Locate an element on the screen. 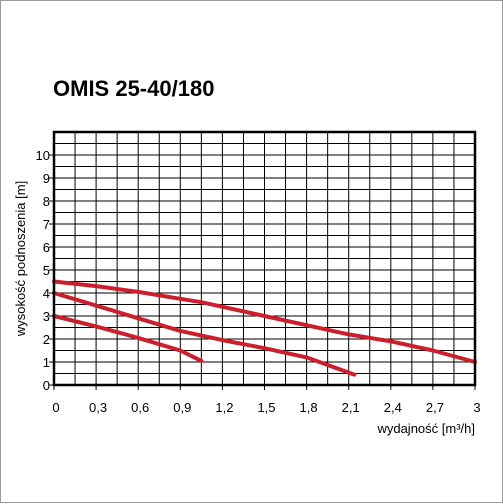  x-tick-labels: 0 0,3 0,6 0,9 1,2 1,5 1,8 2,1 2,4 2,7 3 is located at coordinates (266, 400).